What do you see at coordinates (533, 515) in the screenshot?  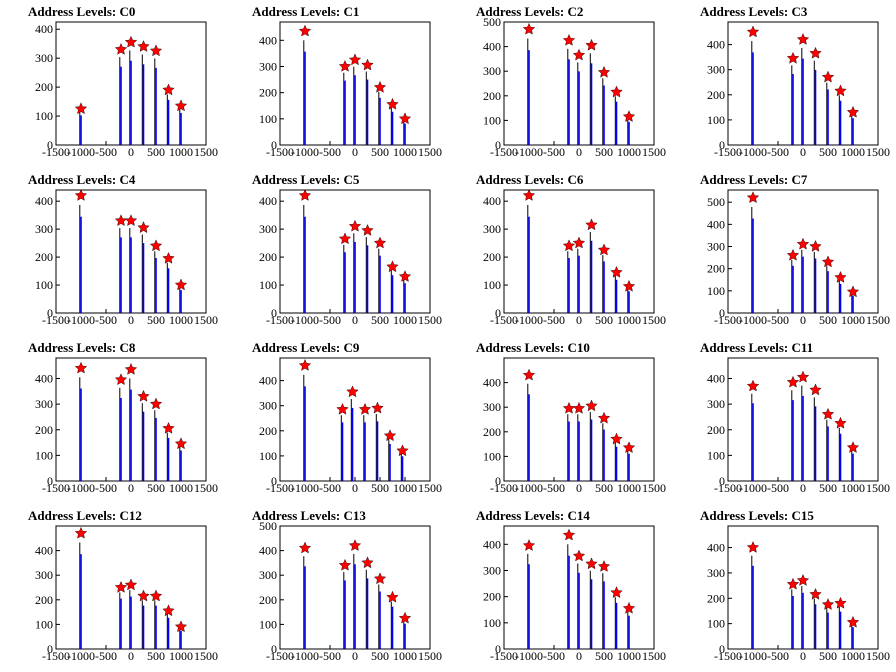 I see `chart-title: Address Levels: C14` at bounding box center [533, 515].